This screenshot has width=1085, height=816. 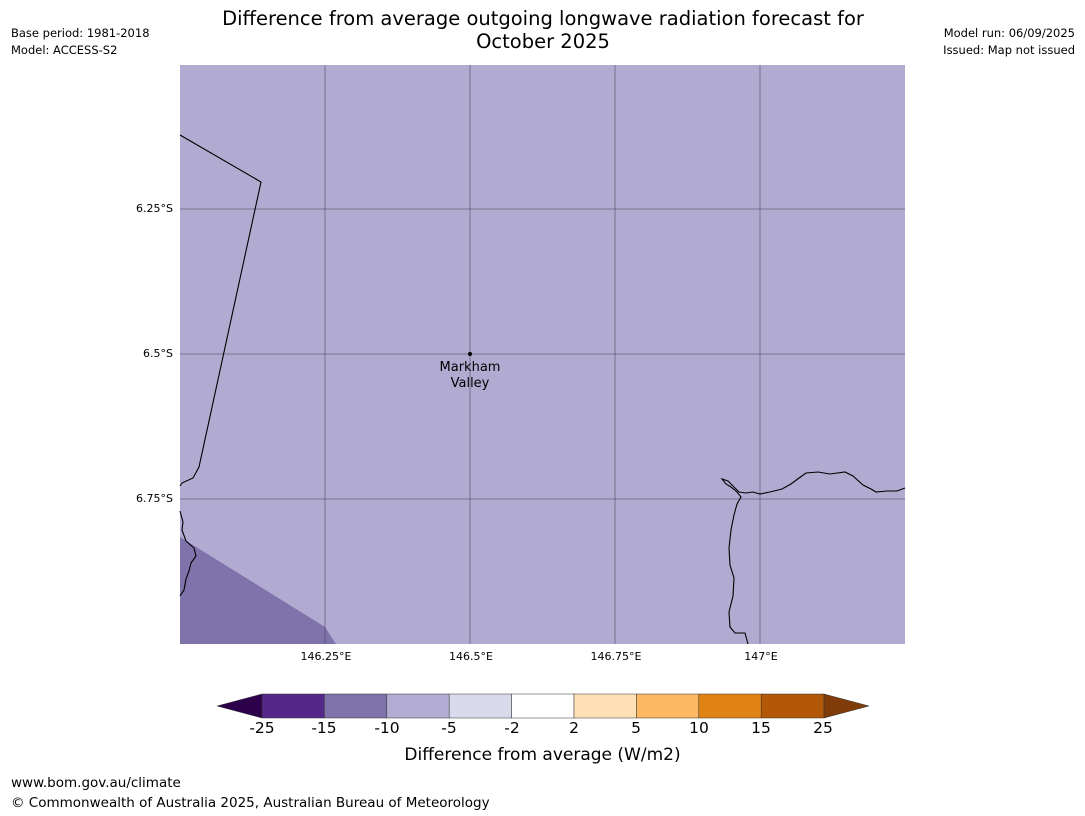 What do you see at coordinates (543, 41) in the screenshot?
I see `map-title-line2: October 2025` at bounding box center [543, 41].